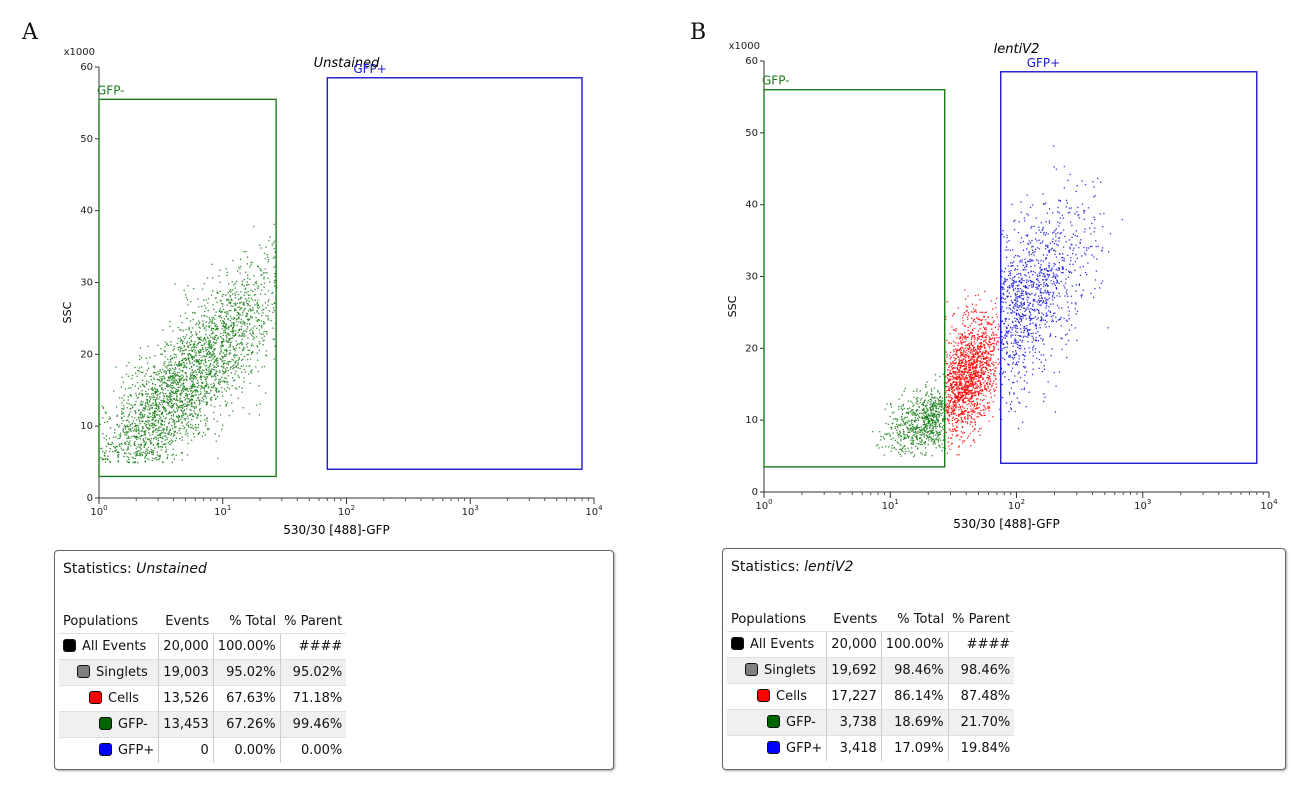 The height and width of the screenshot is (785, 1292). Describe the element at coordinates (186, 750) in the screenshot. I see `events-cell: 0` at that location.